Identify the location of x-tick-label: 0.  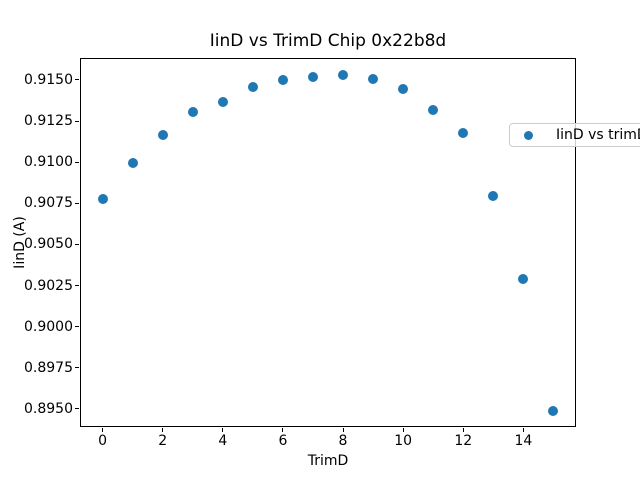
(102, 441).